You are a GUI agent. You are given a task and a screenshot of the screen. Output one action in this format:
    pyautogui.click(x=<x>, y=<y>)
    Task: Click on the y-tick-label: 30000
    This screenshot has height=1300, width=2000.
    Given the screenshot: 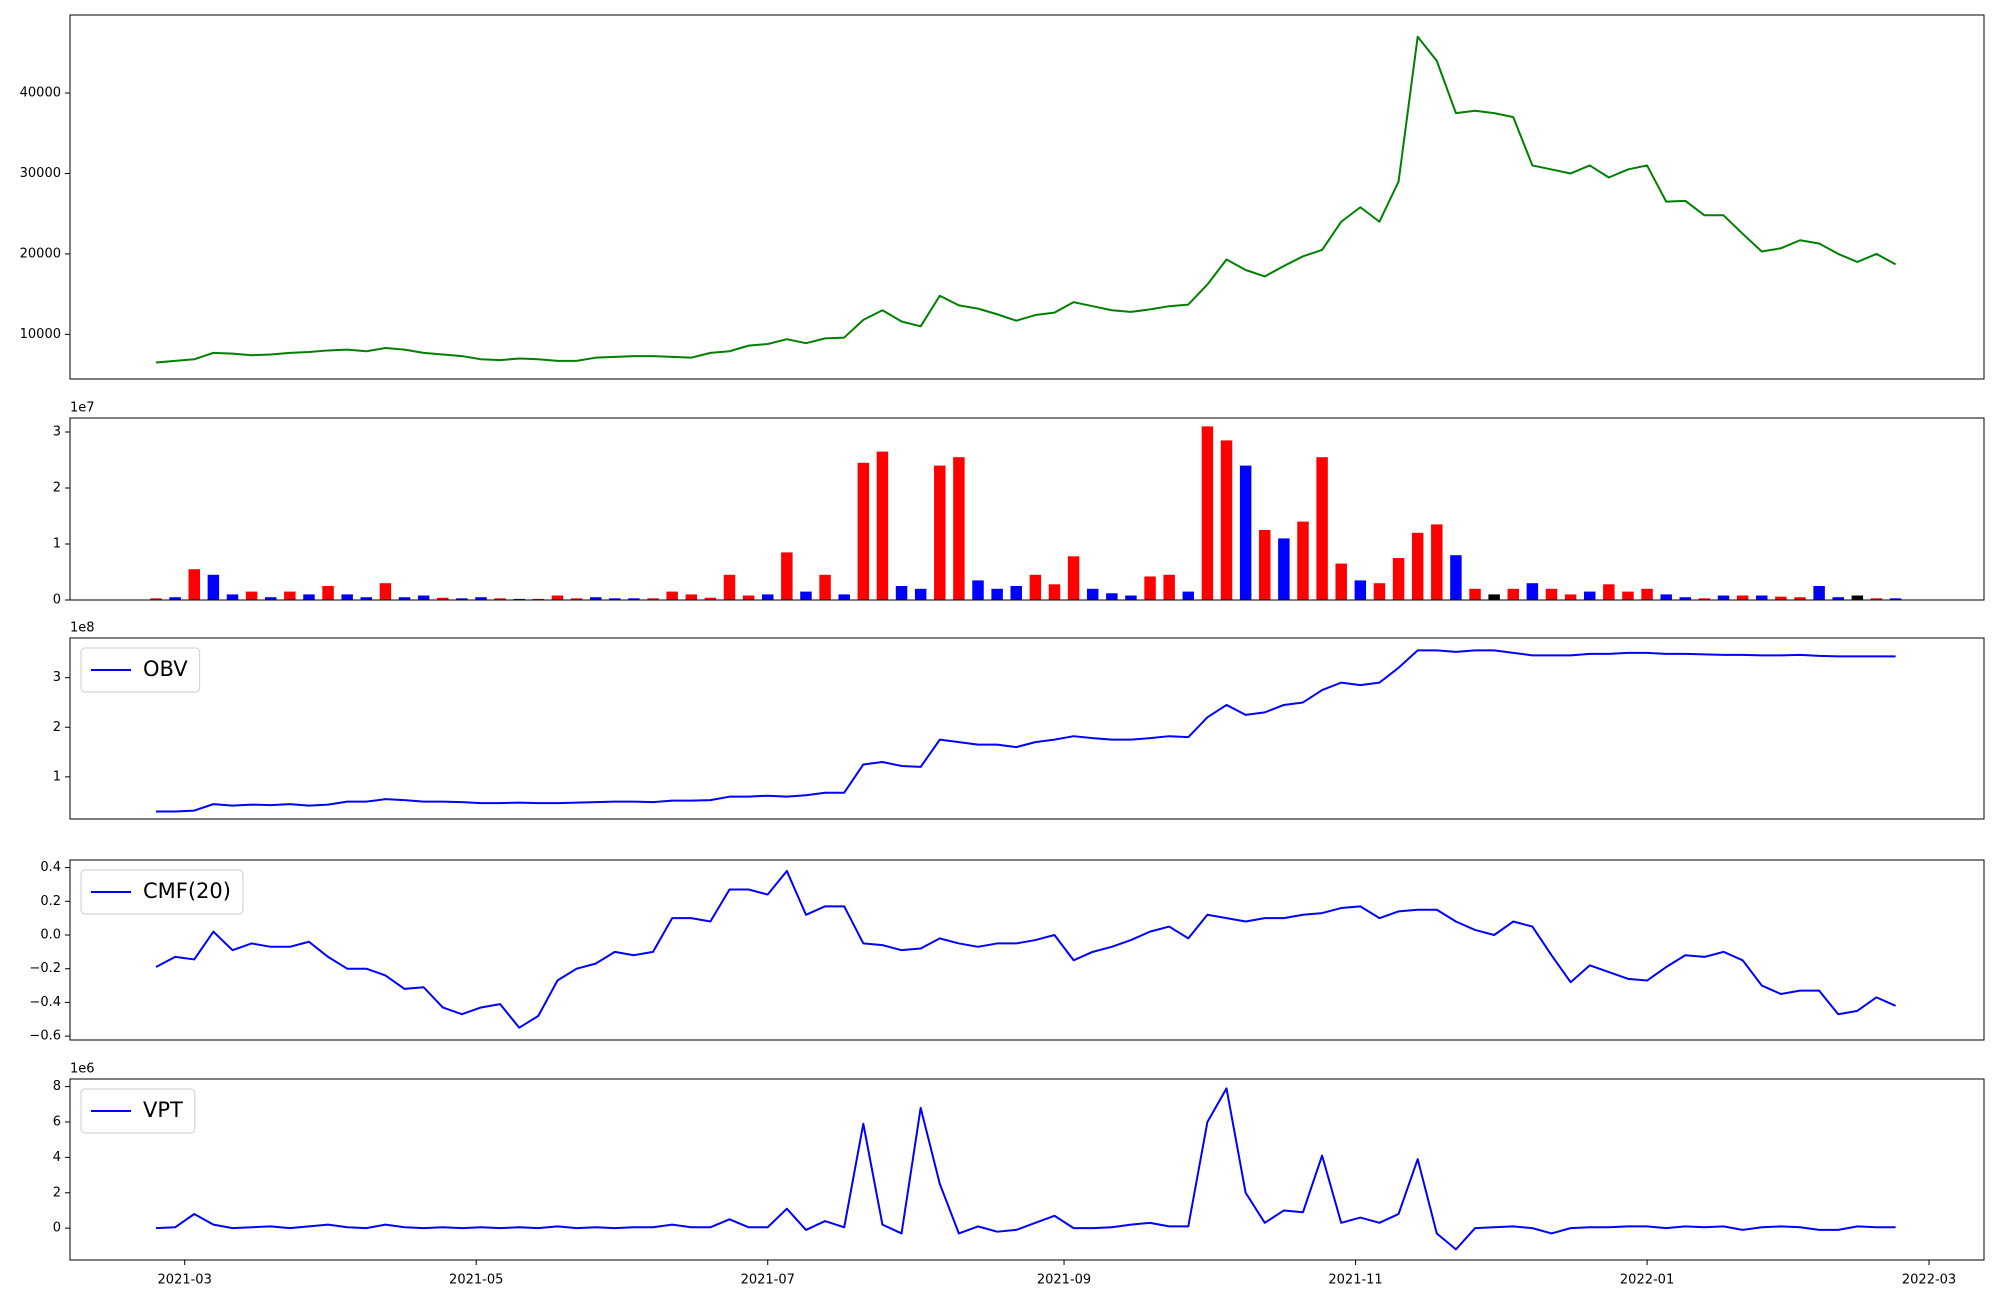 What is the action you would take?
    pyautogui.click(x=40, y=173)
    